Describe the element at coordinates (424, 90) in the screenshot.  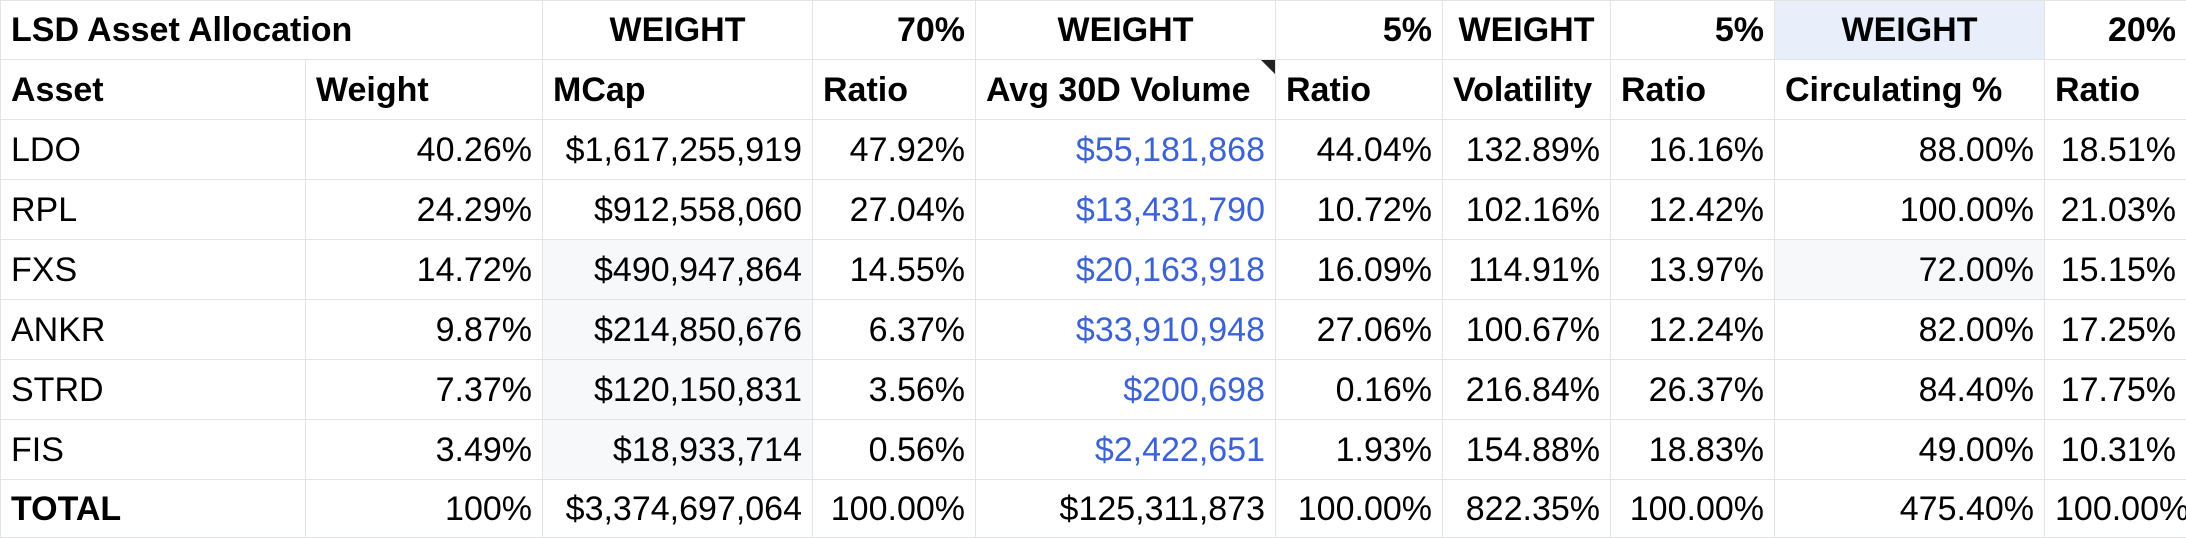
I see `header-weight: Weight` at that location.